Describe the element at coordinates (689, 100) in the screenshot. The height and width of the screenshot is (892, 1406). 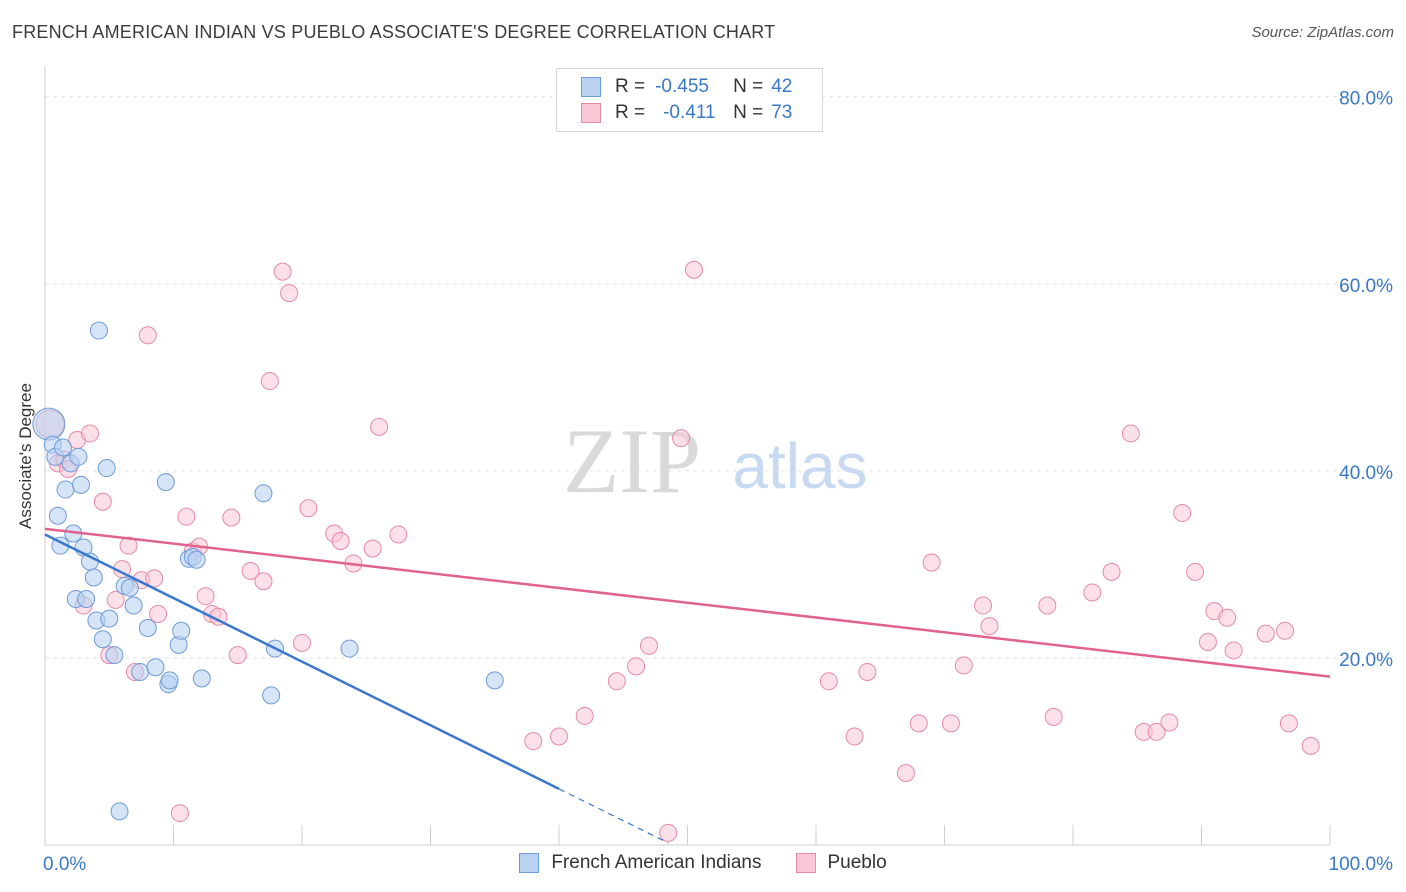
I see `correlation-legend: R = -0.455 N = 42 R = -0.411 N = 73` at that location.